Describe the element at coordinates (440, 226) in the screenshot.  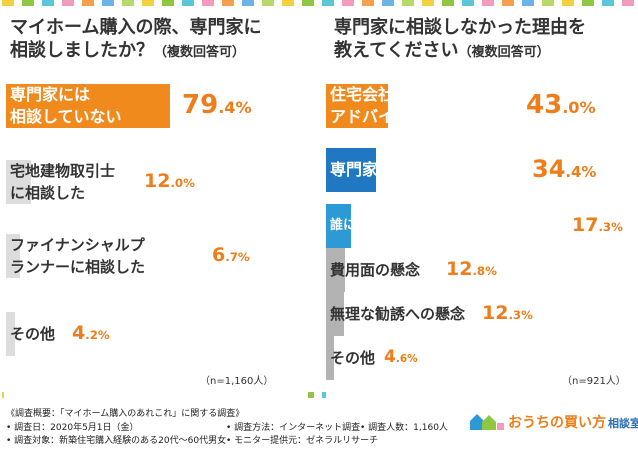
I see `bar-label-3: 誰に相談すればいいか分からなかった` at that location.